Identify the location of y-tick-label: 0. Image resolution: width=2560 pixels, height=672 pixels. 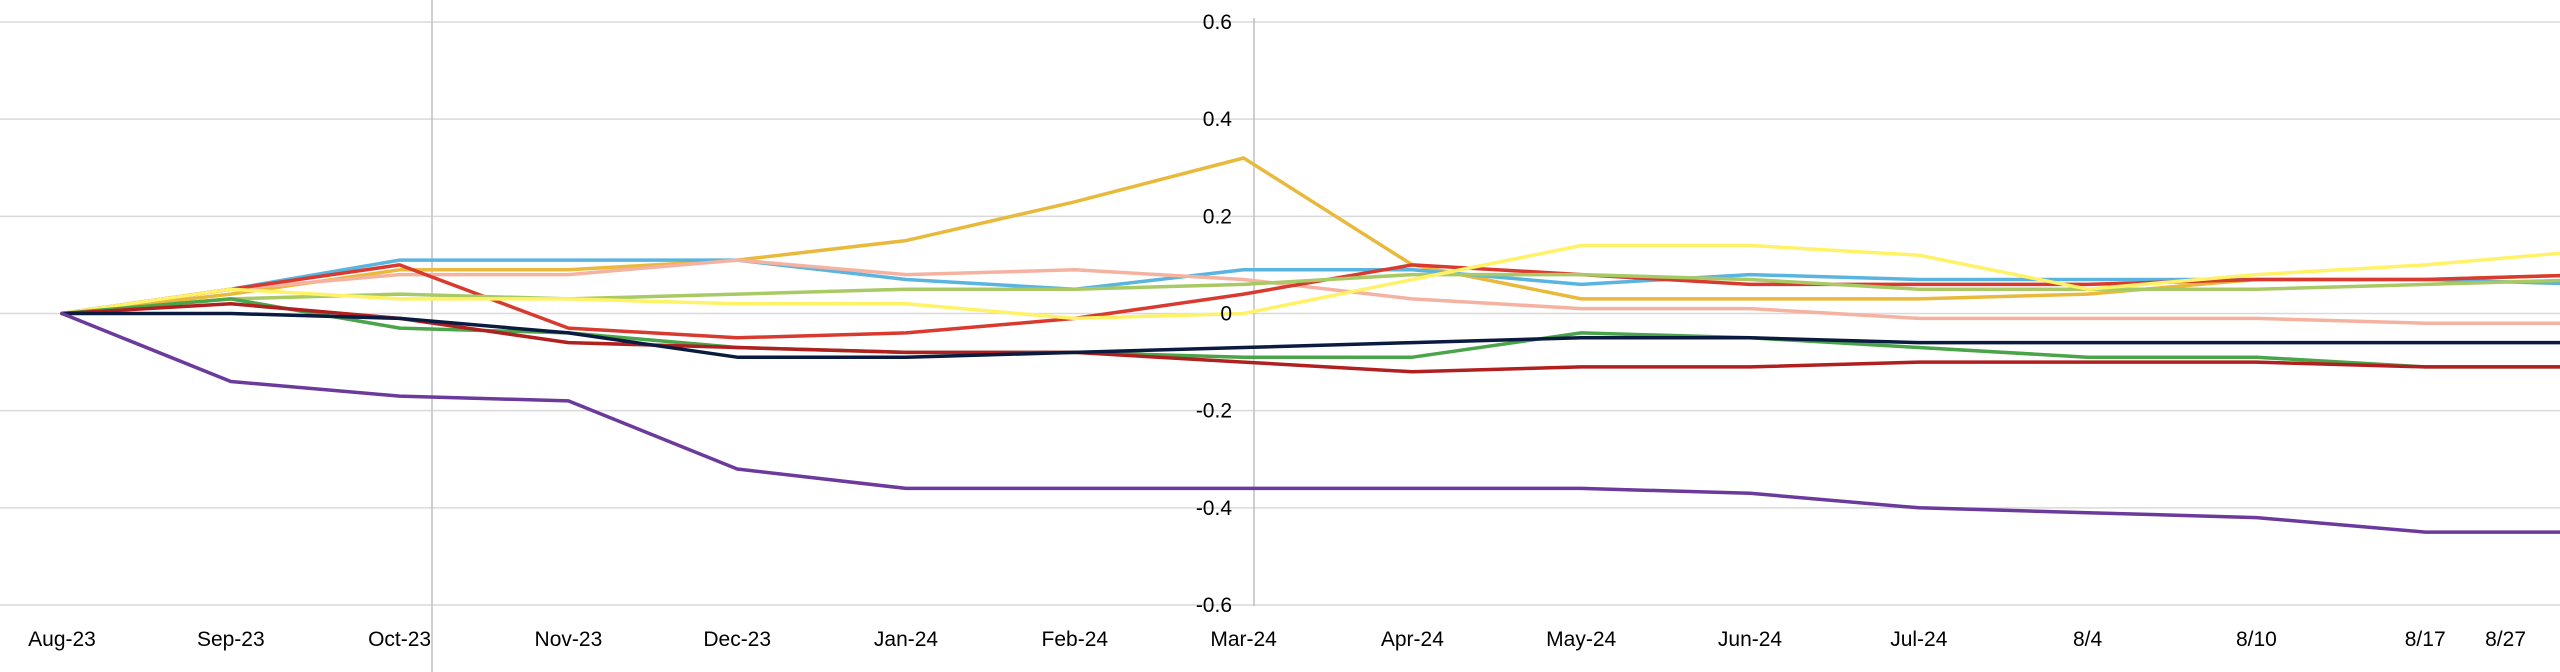
(1226, 314).